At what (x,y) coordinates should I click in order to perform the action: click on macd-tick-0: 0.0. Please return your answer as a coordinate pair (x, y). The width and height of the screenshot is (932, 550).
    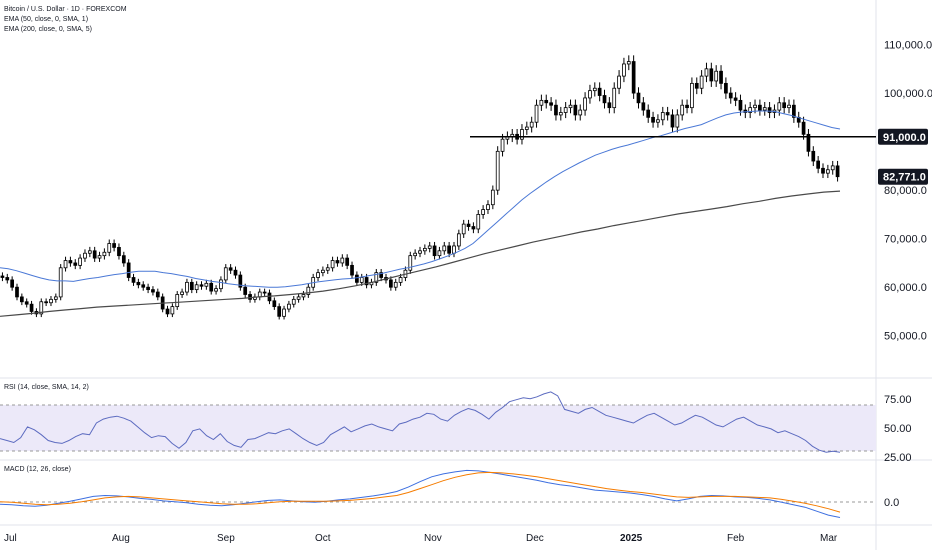
    Looking at the image, I should click on (891, 503).